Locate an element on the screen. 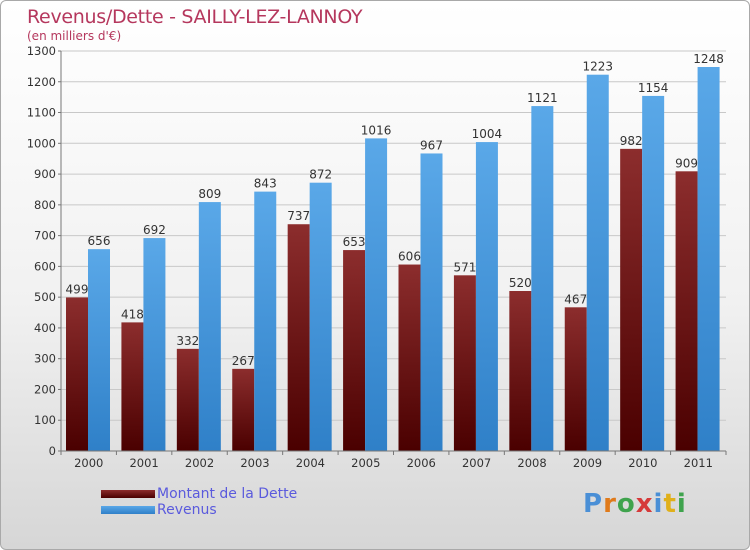 This screenshot has width=750, height=550. y-tick-label: 1200 is located at coordinates (41, 82).